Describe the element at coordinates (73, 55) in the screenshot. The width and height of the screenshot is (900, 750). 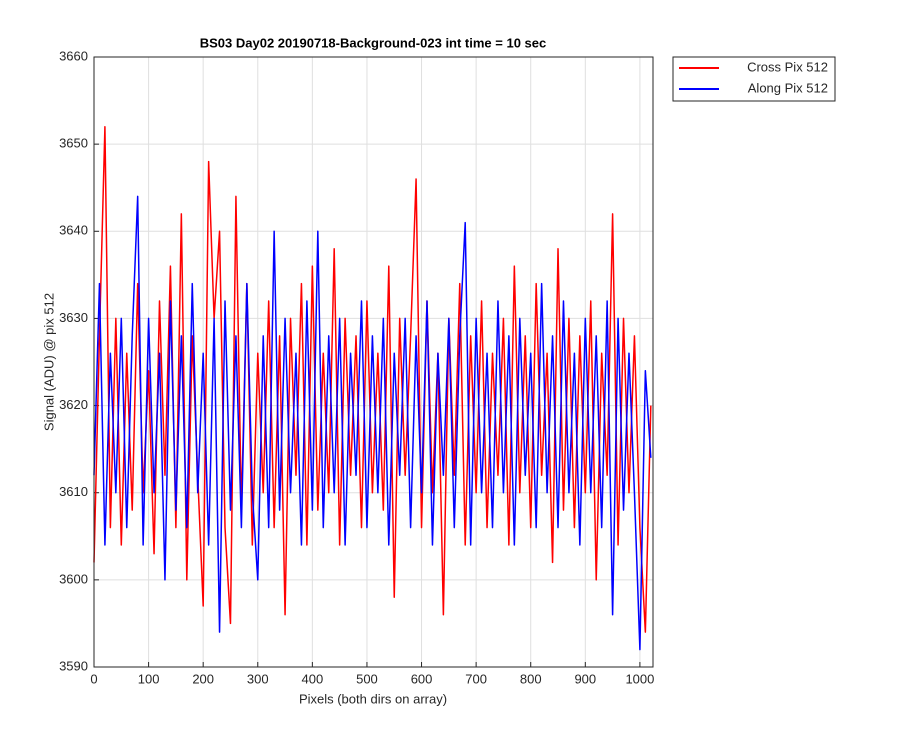
I see `y-tick-label: 3660` at that location.